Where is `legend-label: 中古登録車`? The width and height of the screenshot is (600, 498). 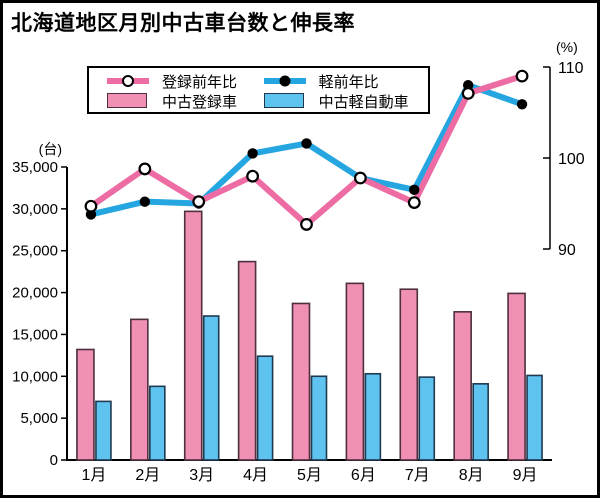
legend-label: 中古登録車 is located at coordinates (200, 102).